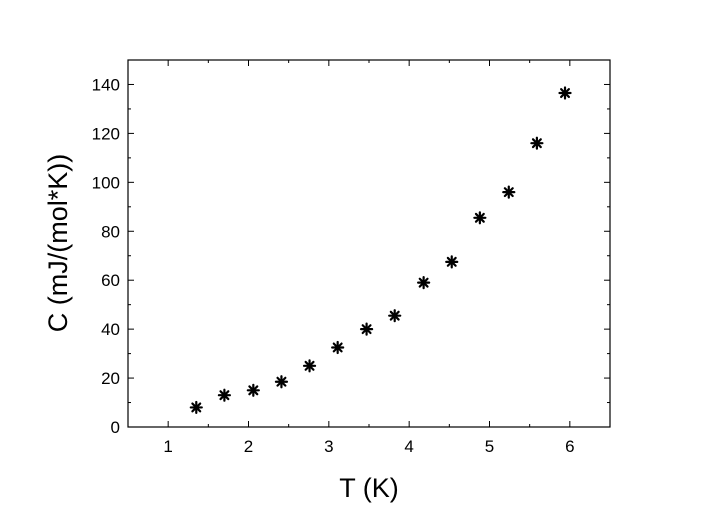 The height and width of the screenshot is (513, 708). Describe the element at coordinates (110, 280) in the screenshot. I see `y-tick-label: 60` at that location.